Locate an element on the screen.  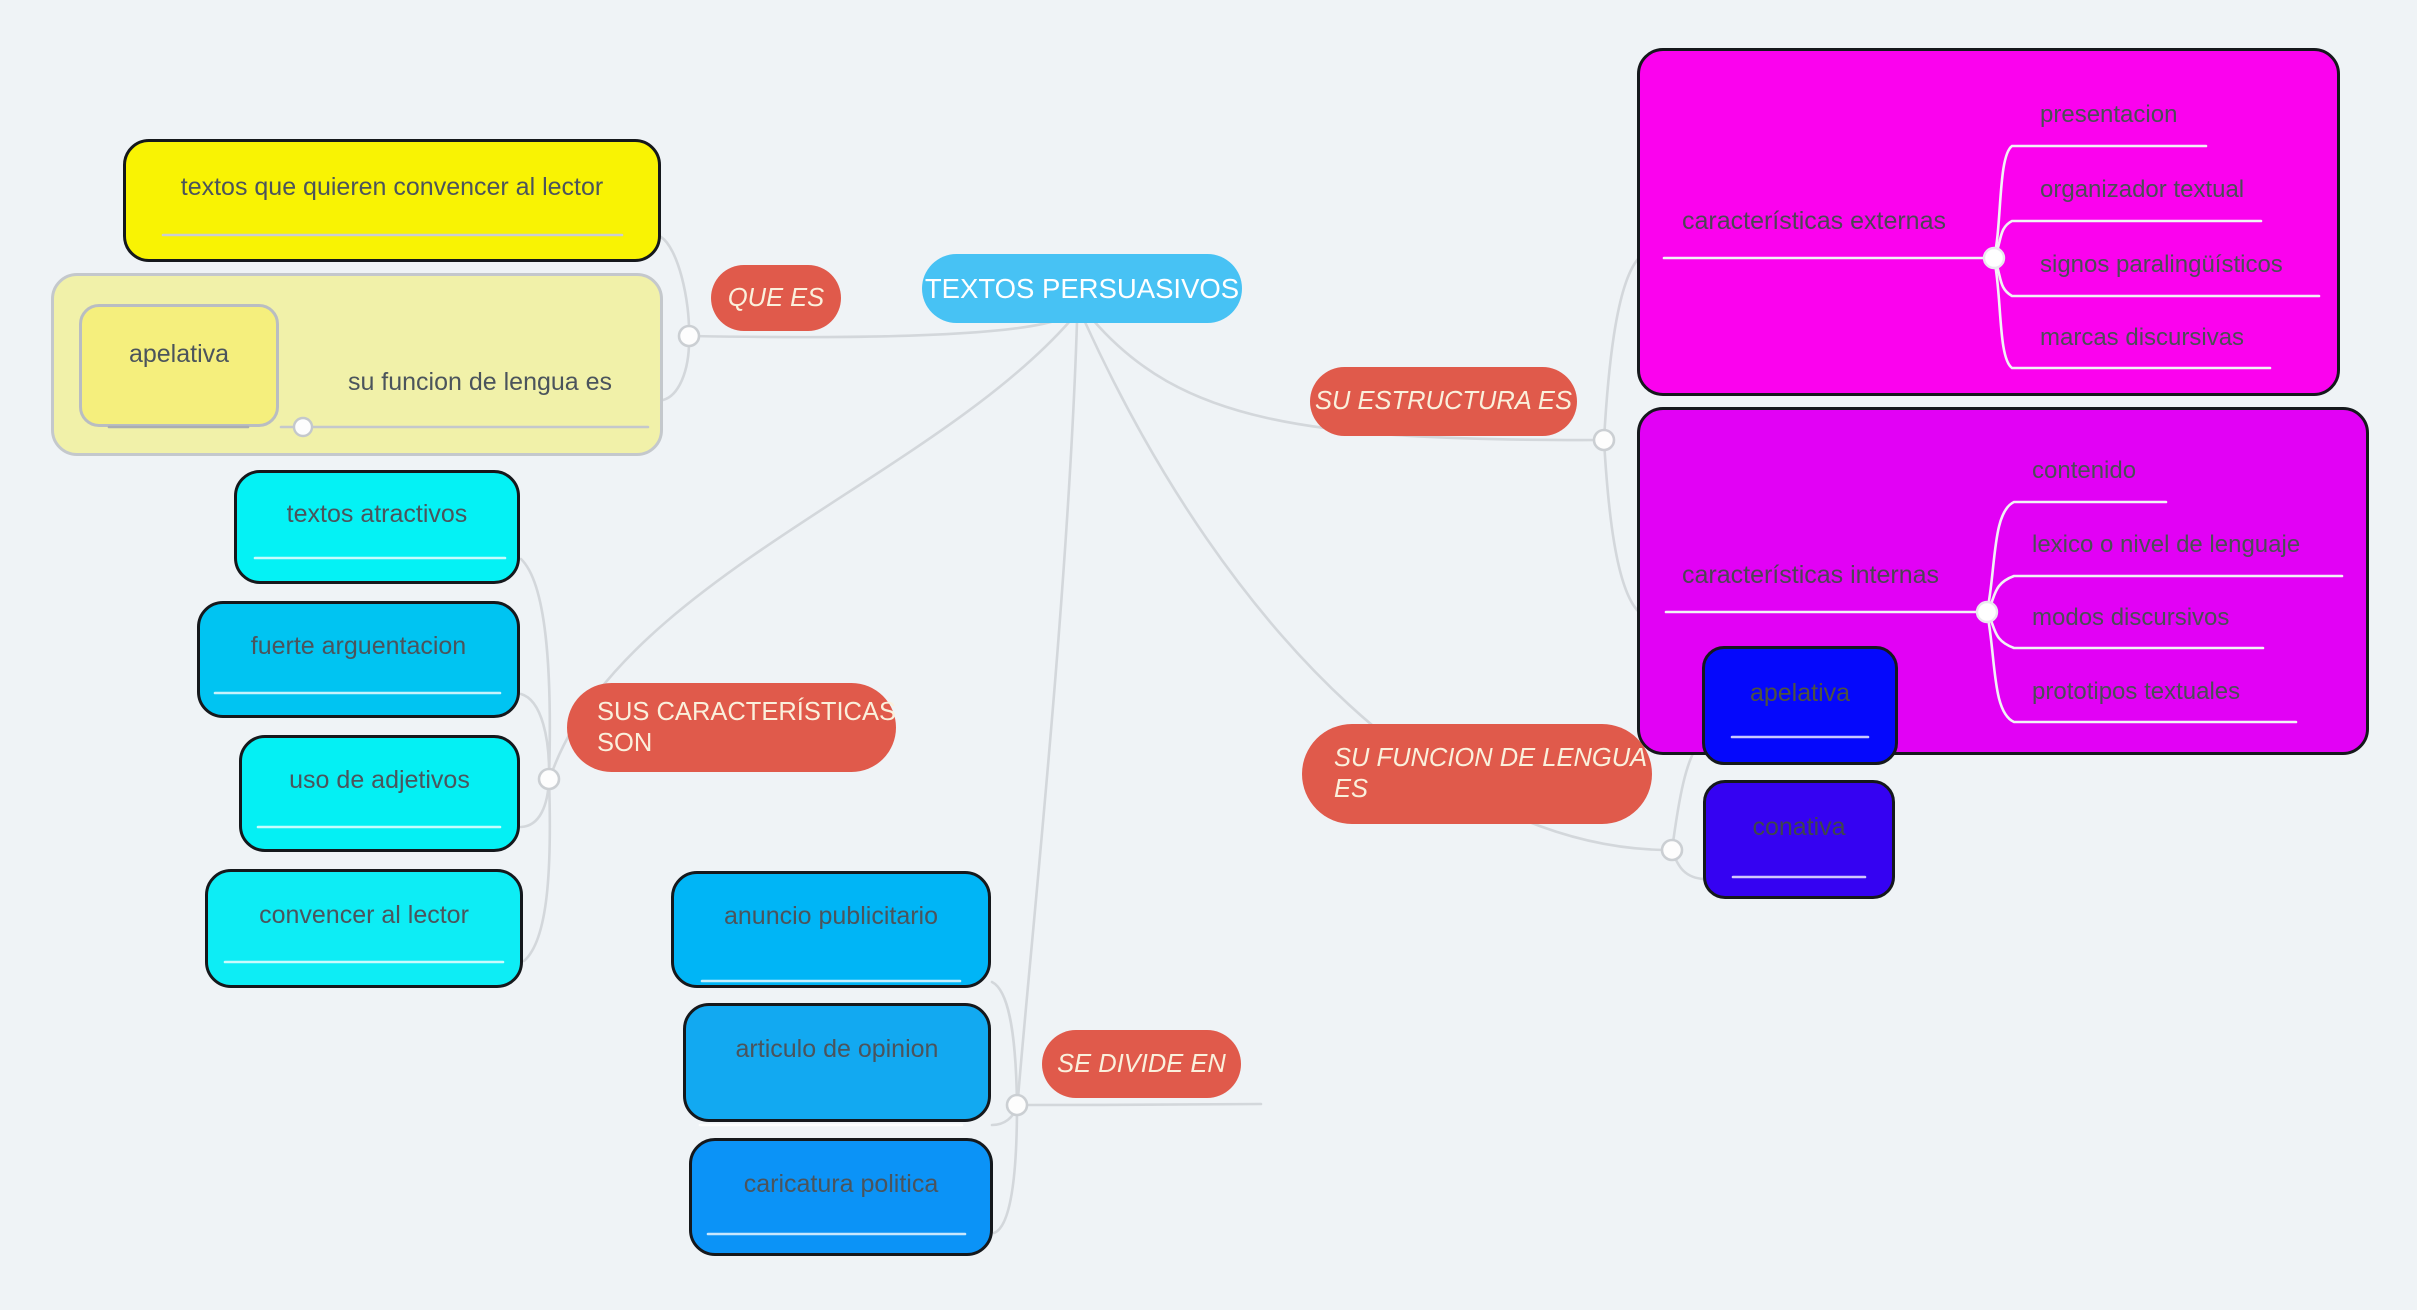
subitem-prototipos-textuales: prototipos textuales is located at coordinates (2136, 691).